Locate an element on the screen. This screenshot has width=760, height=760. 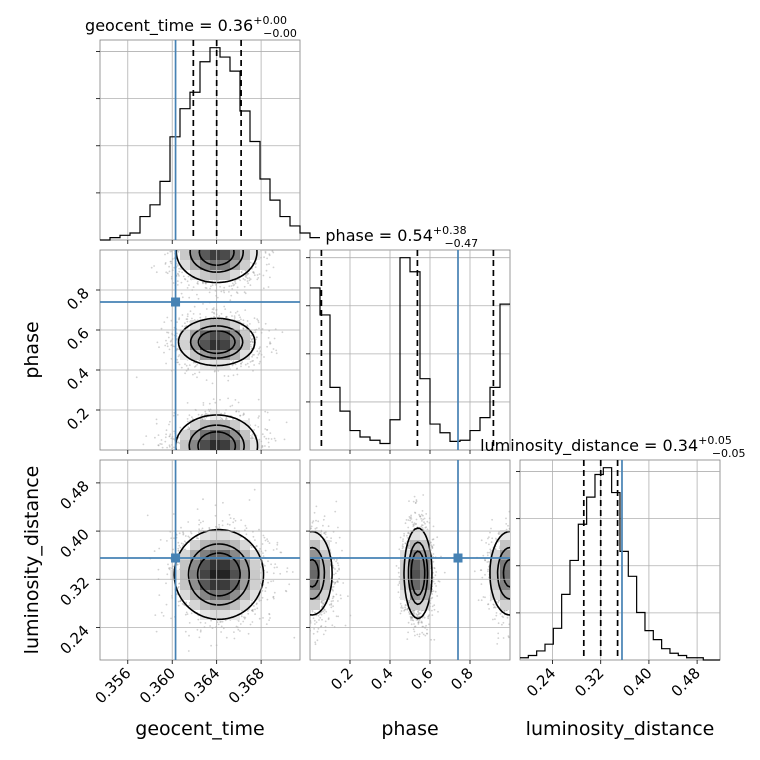
hist-title-geocent_time: geocent_time = 0.36+0.00 is located at coordinates (186, 25).